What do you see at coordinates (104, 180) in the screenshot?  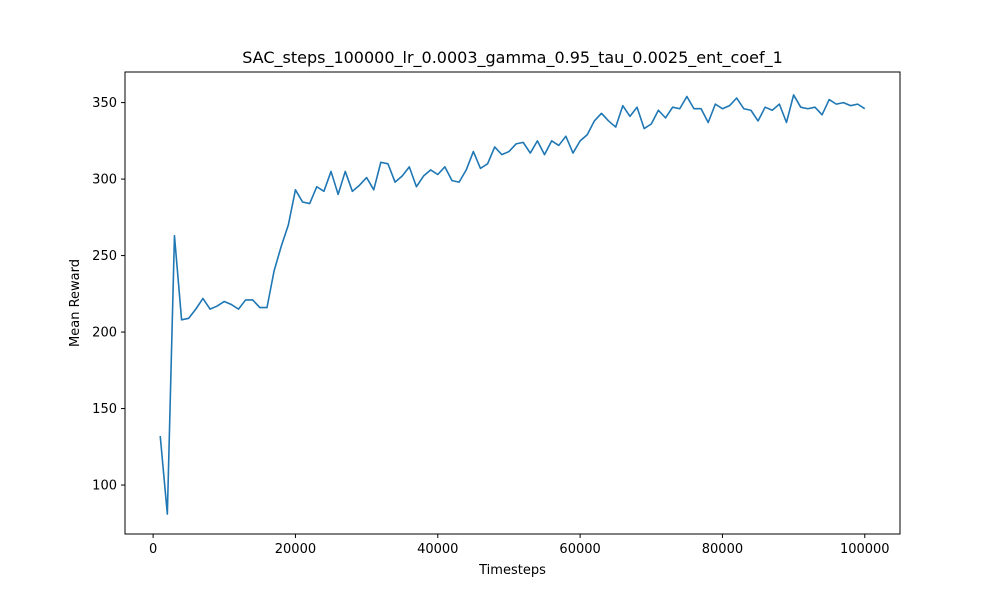 I see `y-tick-label: 300` at bounding box center [104, 180].